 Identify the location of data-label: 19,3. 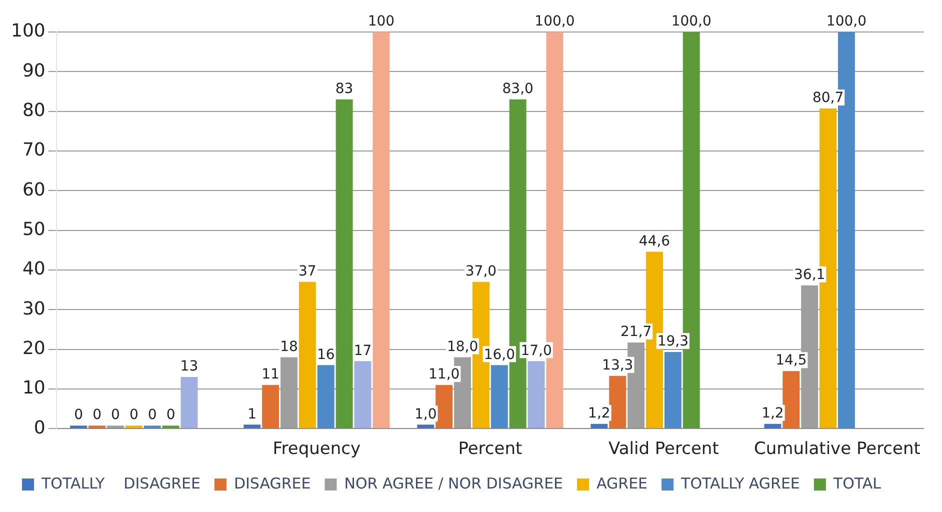
(673, 342).